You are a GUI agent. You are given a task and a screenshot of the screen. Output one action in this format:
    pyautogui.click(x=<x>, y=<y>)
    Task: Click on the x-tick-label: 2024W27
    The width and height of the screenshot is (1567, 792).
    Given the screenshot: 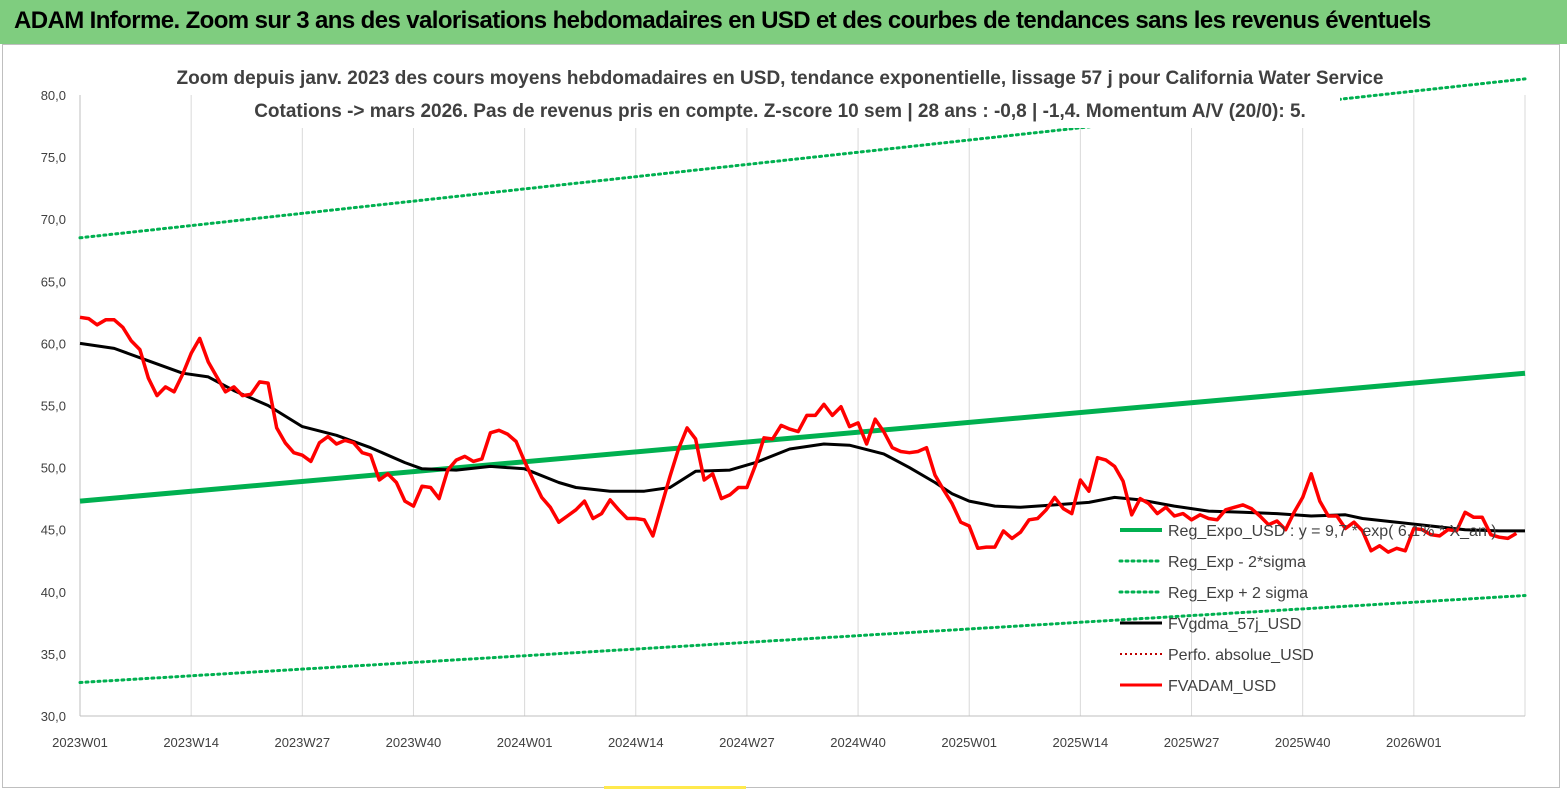 What is the action you would take?
    pyautogui.click(x=747, y=742)
    